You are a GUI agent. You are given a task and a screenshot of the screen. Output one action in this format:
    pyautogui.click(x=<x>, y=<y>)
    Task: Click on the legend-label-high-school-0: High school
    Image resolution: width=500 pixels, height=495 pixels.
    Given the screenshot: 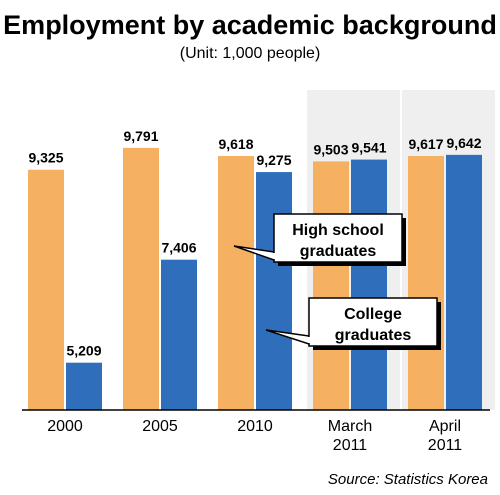 What is the action you would take?
    pyautogui.click(x=338, y=230)
    